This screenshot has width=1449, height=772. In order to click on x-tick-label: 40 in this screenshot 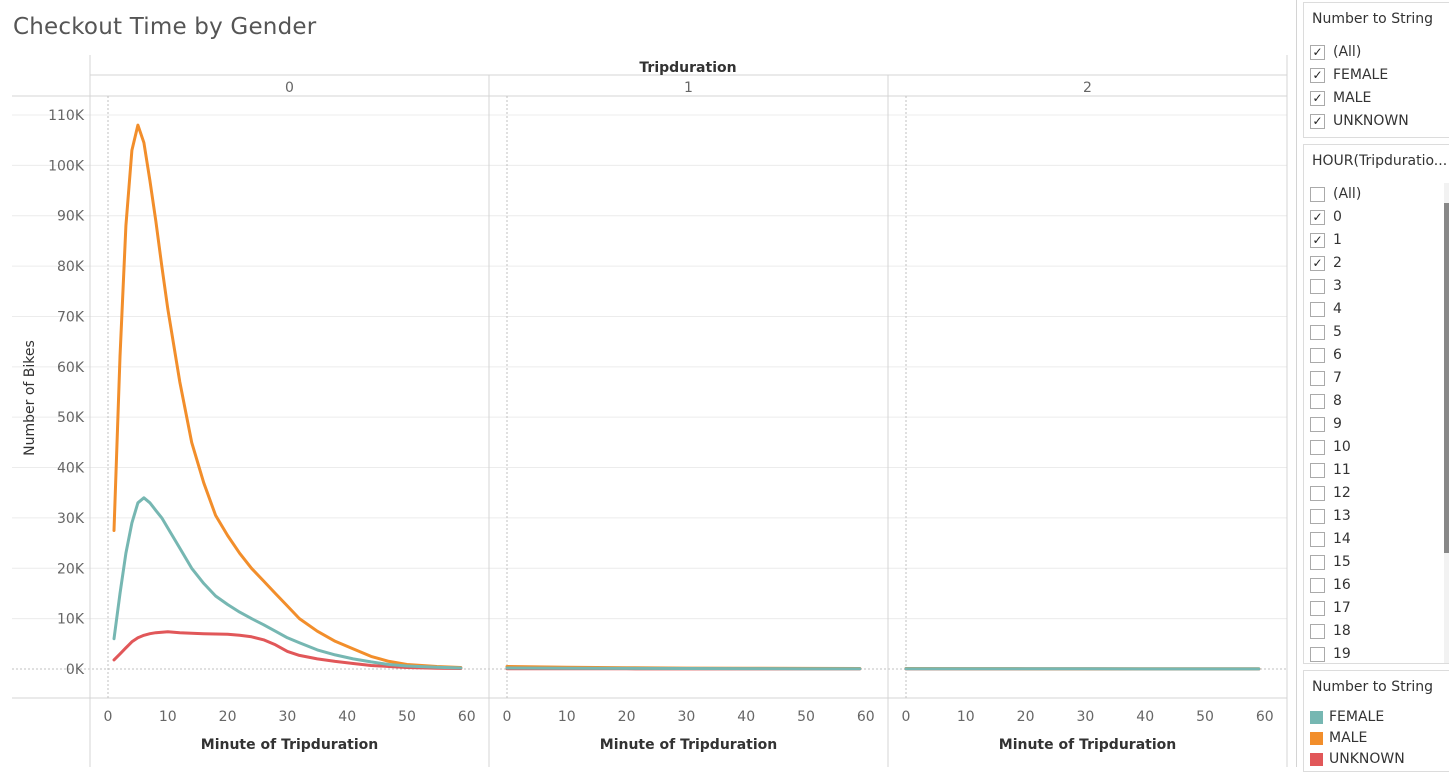, I will do `click(746, 717)`.